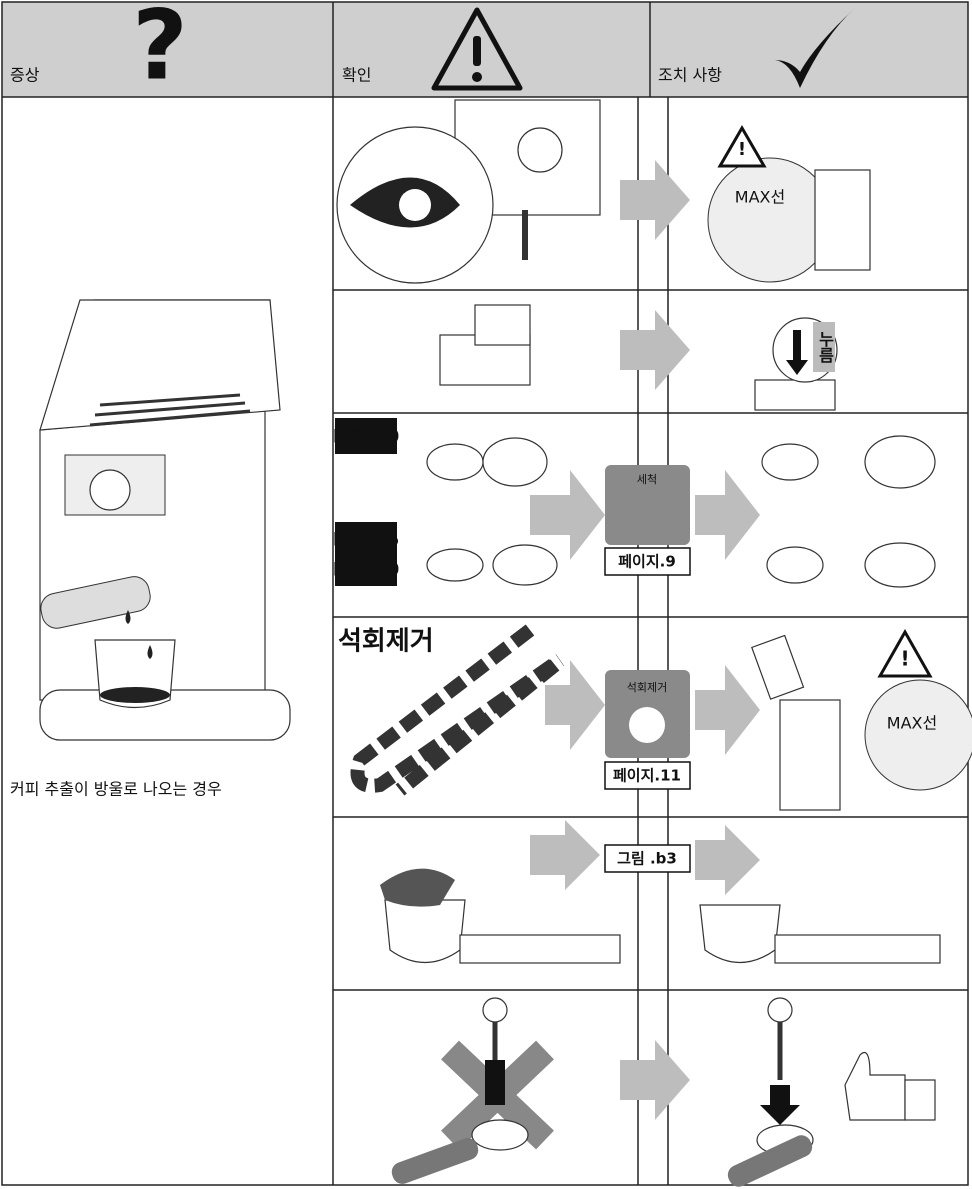 The height and width of the screenshot is (1189, 972). What do you see at coordinates (366, 540) in the screenshot?
I see `label: EC235` at bounding box center [366, 540].